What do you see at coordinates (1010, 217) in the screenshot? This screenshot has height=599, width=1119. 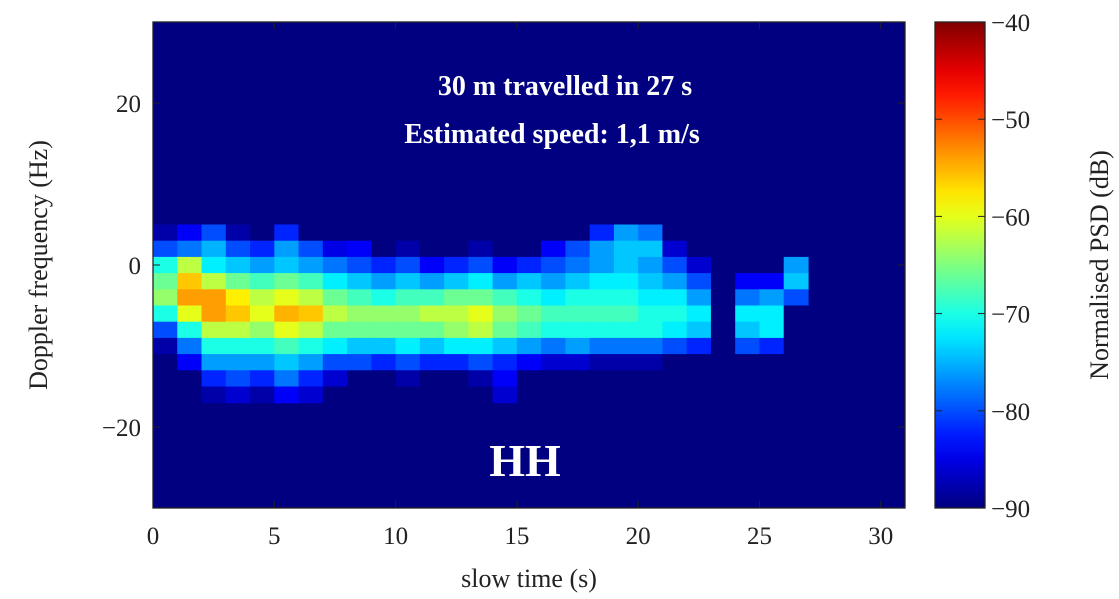 I see `colorbar-tick-label: −60` at bounding box center [1010, 217].